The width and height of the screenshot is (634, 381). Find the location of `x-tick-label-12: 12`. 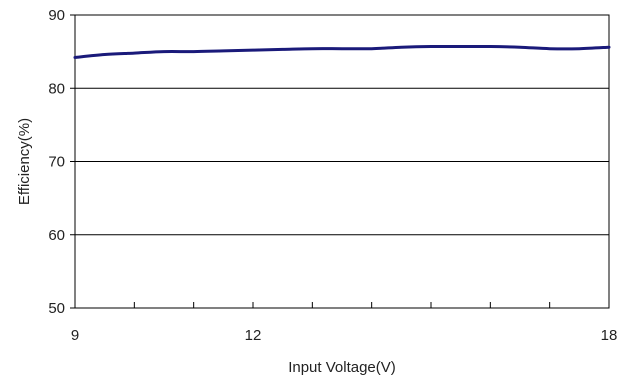

x-tick-label-12: 12 is located at coordinates (253, 335).